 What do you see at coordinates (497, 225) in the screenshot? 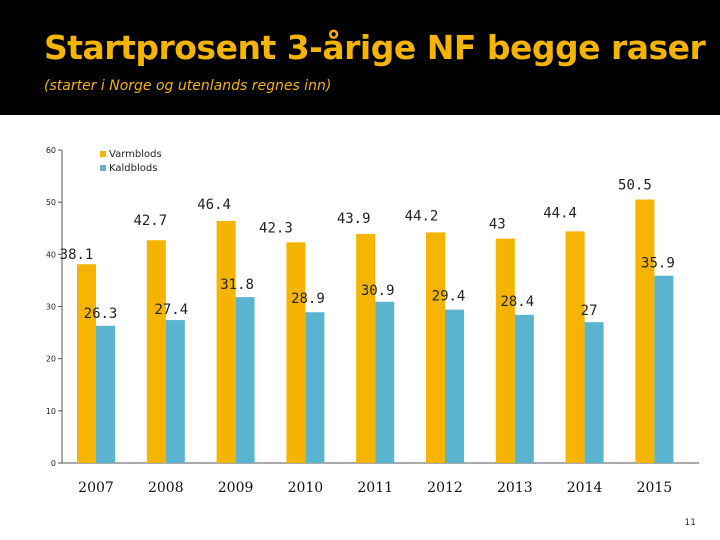
I see `data-label-varmblods: 43` at bounding box center [497, 225].